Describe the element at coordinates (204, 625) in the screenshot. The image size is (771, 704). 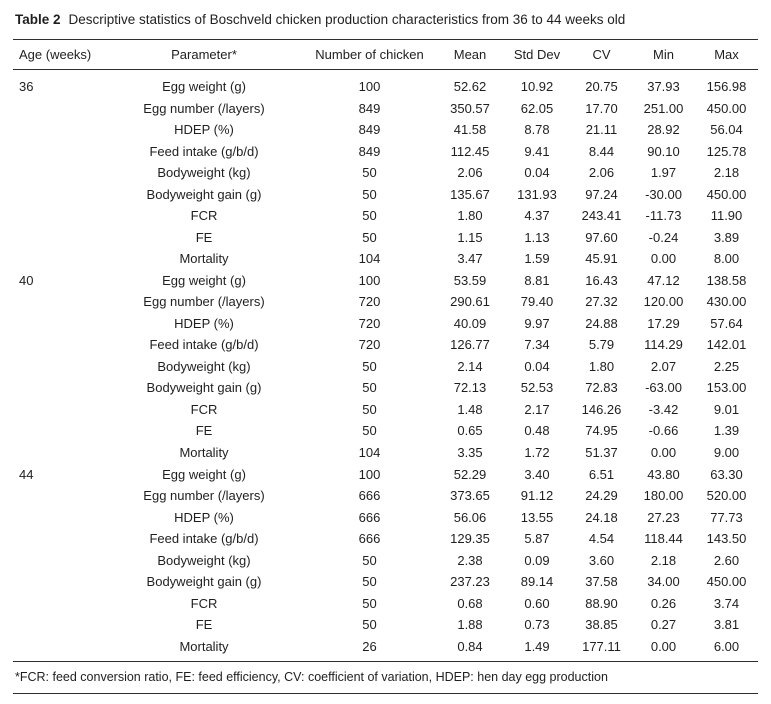
I see `parameter-cell: FE` at that location.